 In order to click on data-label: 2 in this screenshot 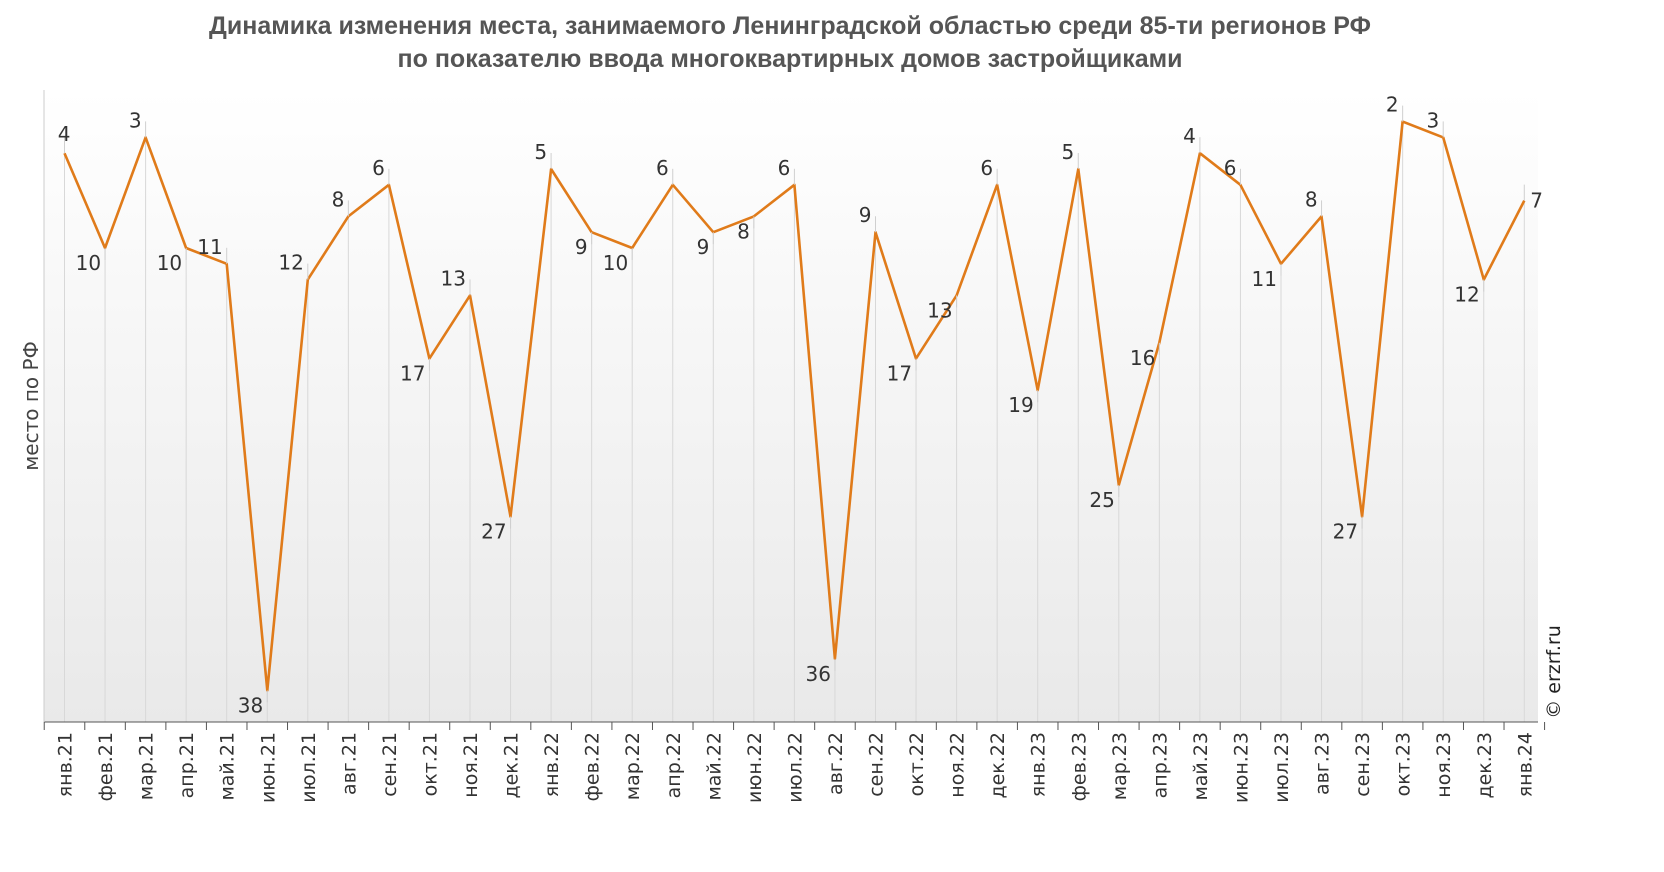, I will do `click(1392, 105)`.